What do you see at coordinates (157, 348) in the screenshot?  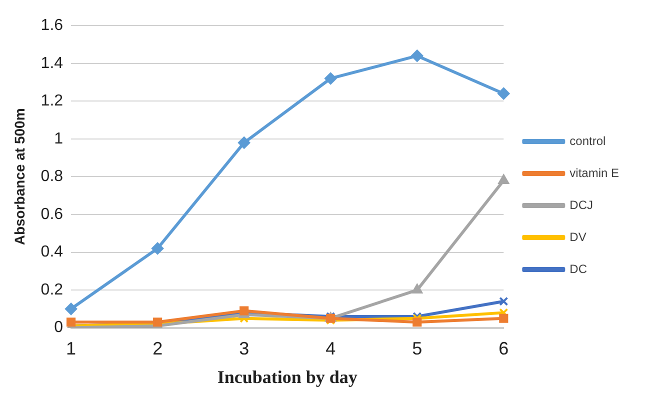 I see `x-tick-label: 2` at bounding box center [157, 348].